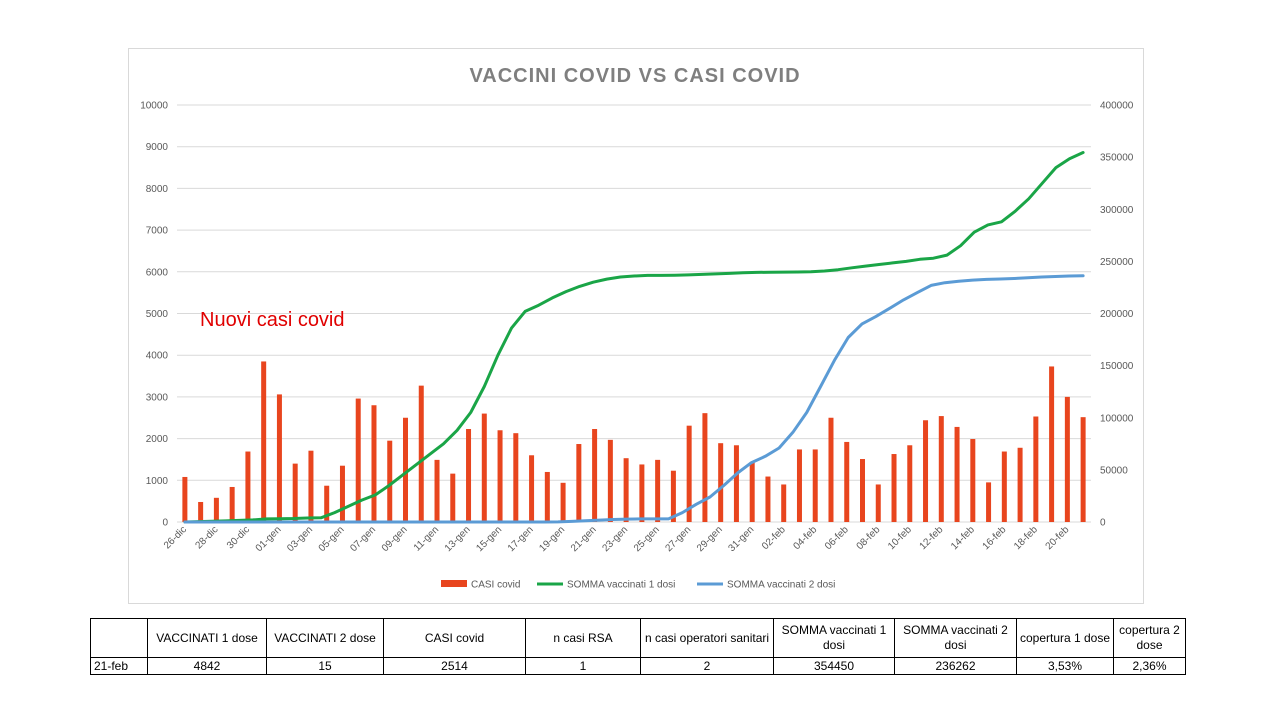 Image resolution: width=1280 pixels, height=720 pixels. What do you see at coordinates (395, 539) in the screenshot?
I see `x-axis-tick-label: 09-gen` at bounding box center [395, 539].